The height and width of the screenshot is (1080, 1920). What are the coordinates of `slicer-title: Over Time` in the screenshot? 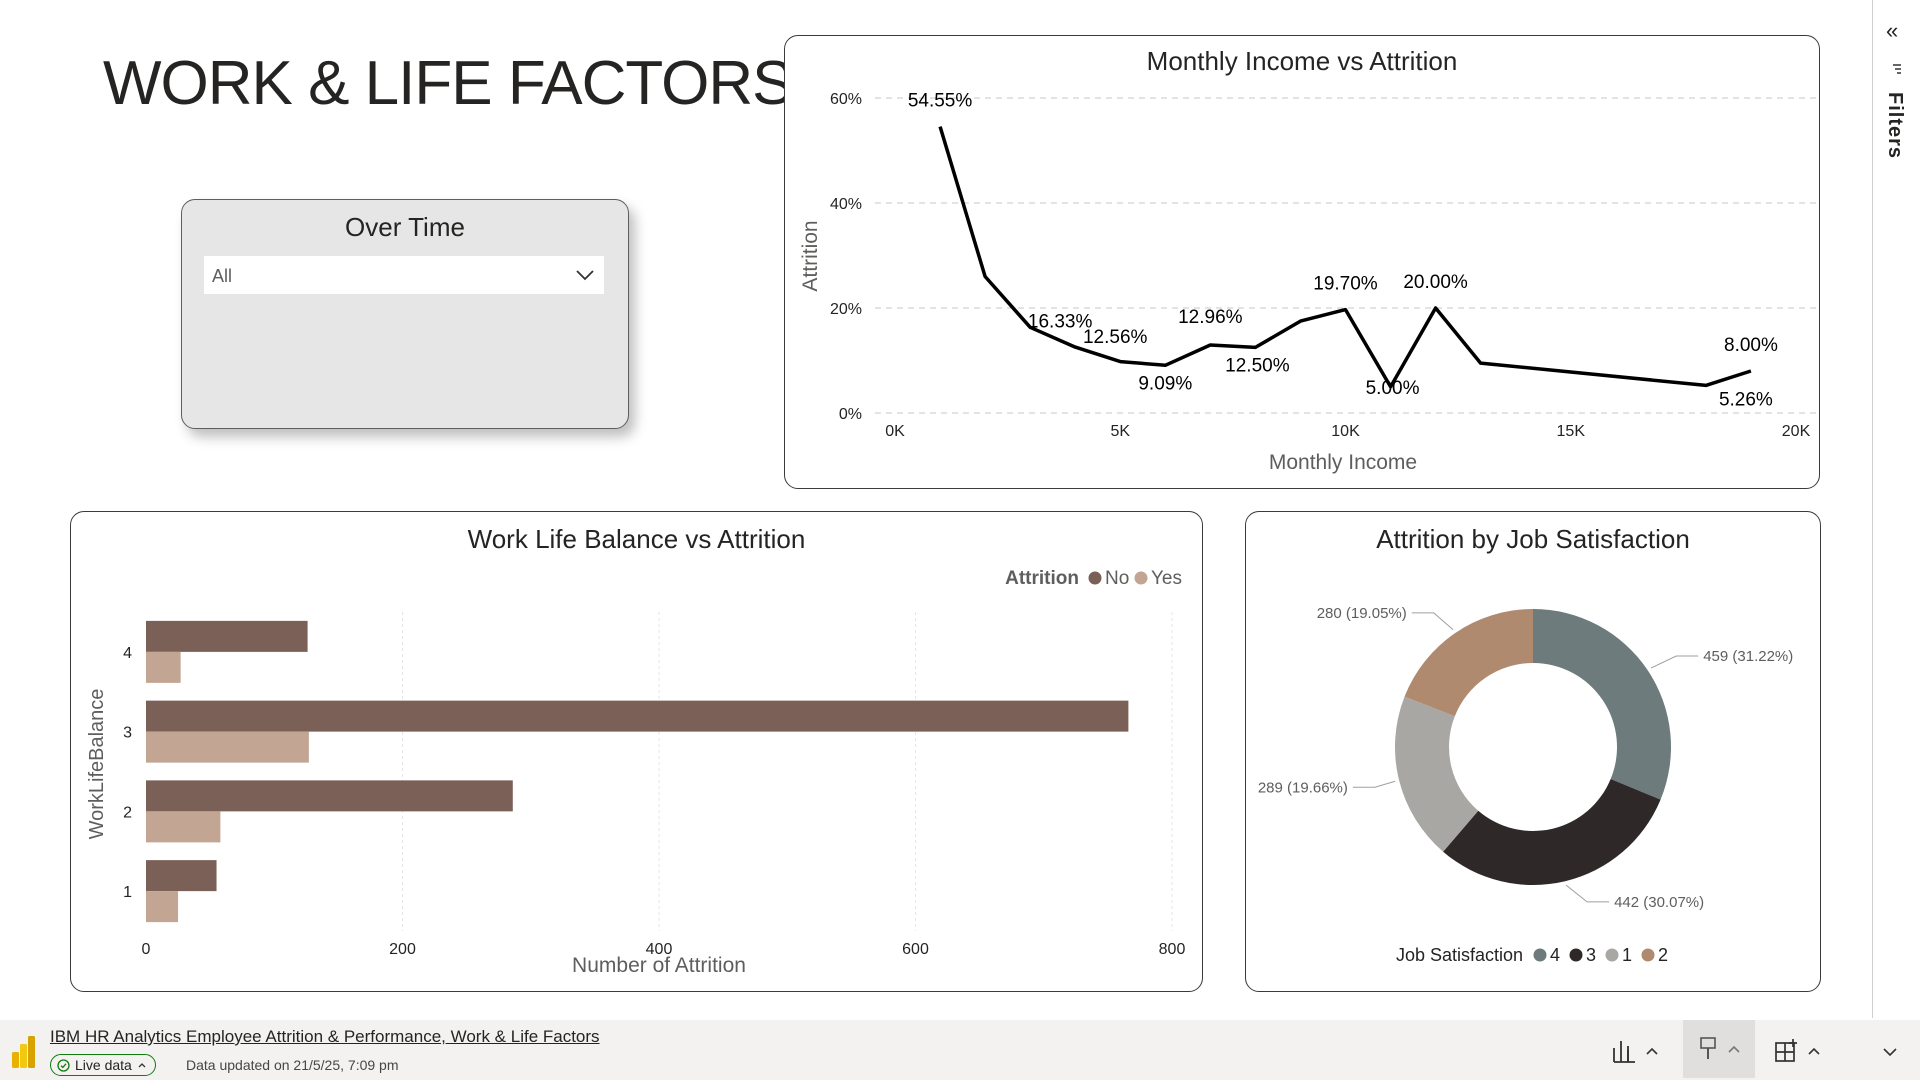 It's located at (405, 227).